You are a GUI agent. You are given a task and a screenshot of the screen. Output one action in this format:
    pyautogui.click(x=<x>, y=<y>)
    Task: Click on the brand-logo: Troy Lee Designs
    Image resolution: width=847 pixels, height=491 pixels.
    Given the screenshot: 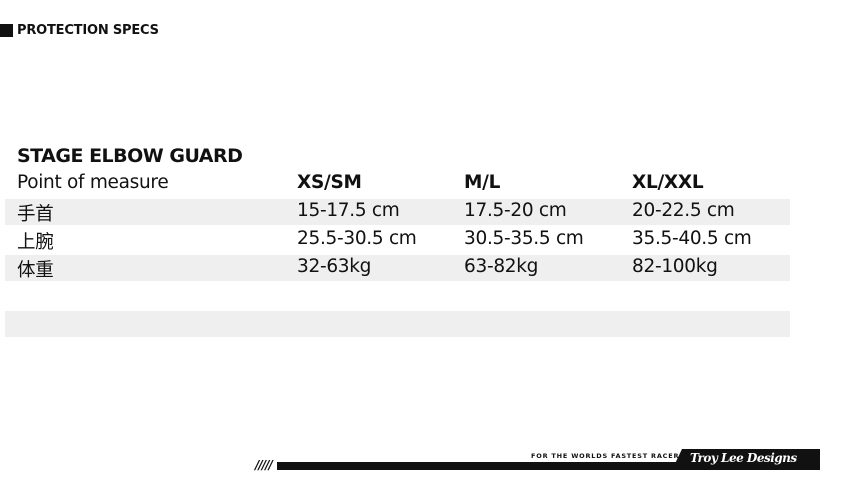 What is the action you would take?
    pyautogui.click(x=743, y=458)
    